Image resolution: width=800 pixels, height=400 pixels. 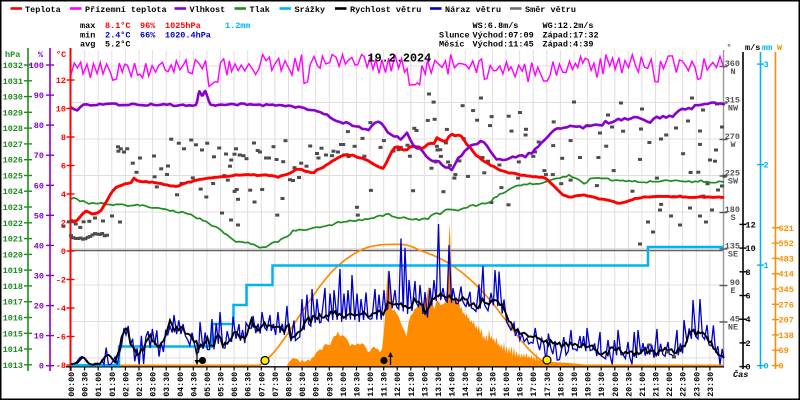 I want to click on svg-text: 3, so click(x=766, y=65).